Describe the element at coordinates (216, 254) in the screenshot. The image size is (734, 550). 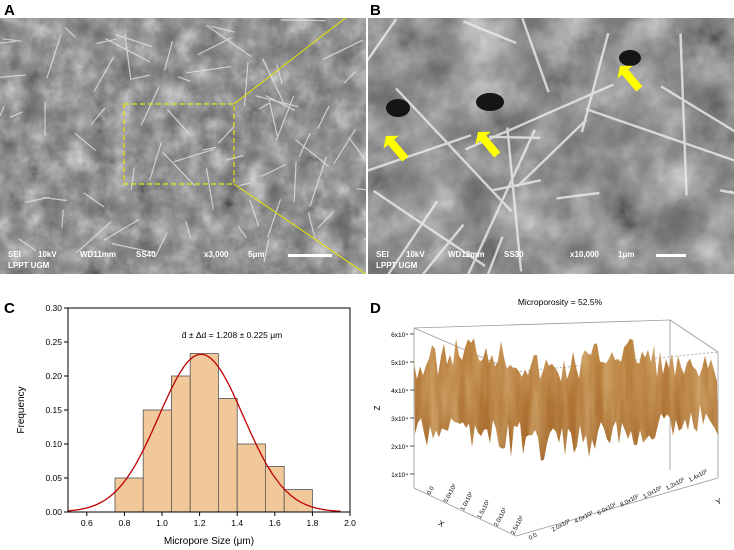
I see `sem-magnification: x3,000` at that location.